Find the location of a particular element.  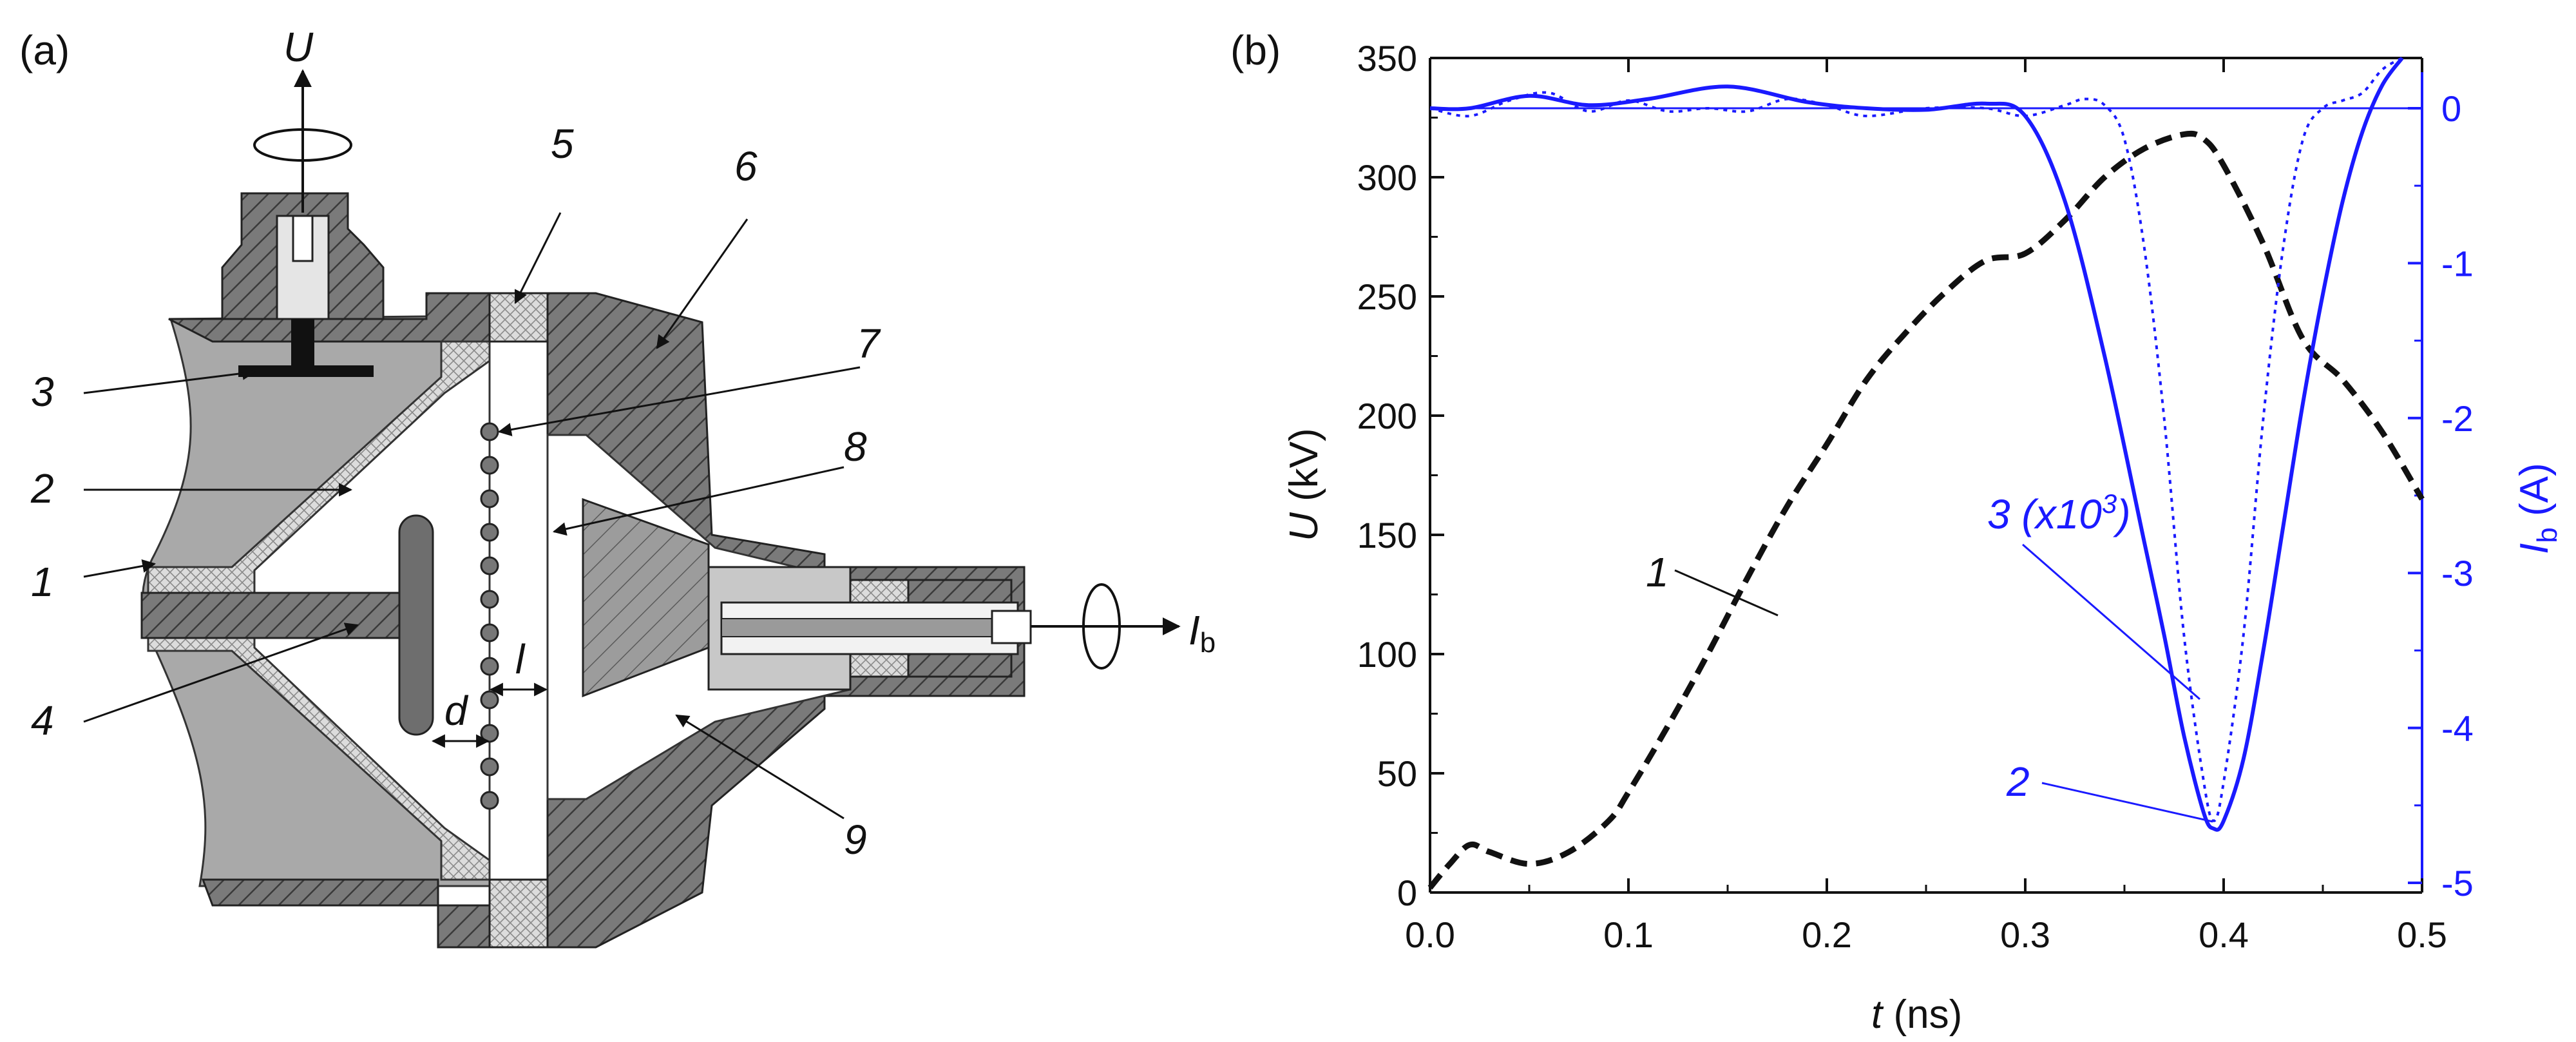

y-right-tick-label: -3 is located at coordinates (2457, 573).